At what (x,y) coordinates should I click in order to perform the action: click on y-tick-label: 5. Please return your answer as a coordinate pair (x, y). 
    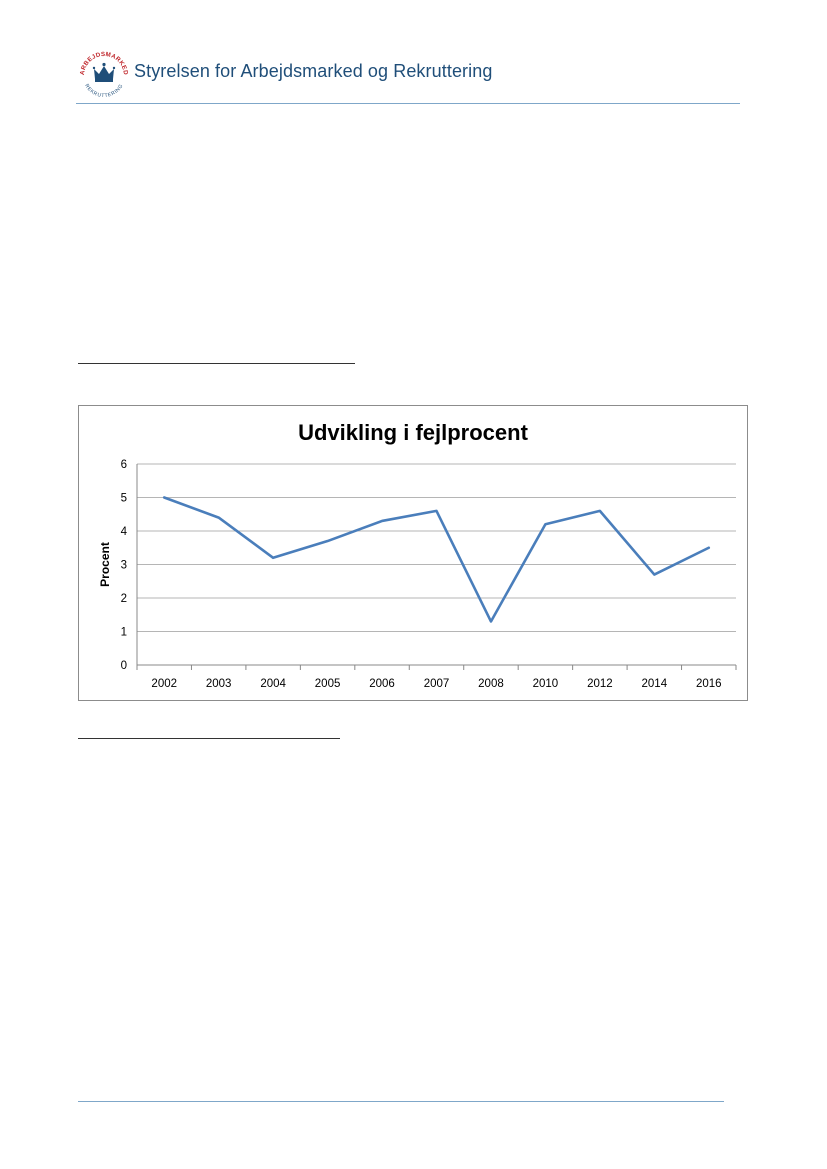
    Looking at the image, I should click on (124, 499).